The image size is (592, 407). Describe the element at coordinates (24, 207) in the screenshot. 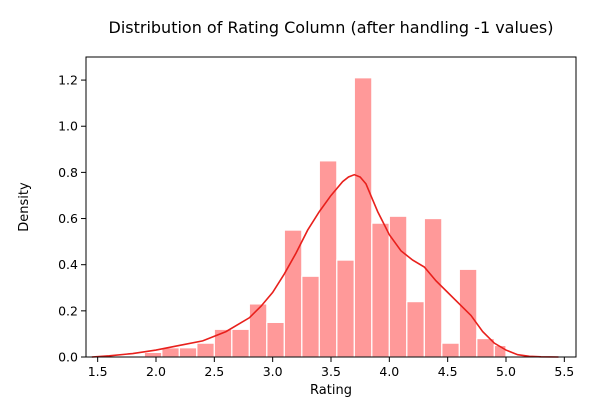

I see `y-axis-label: Density` at that location.